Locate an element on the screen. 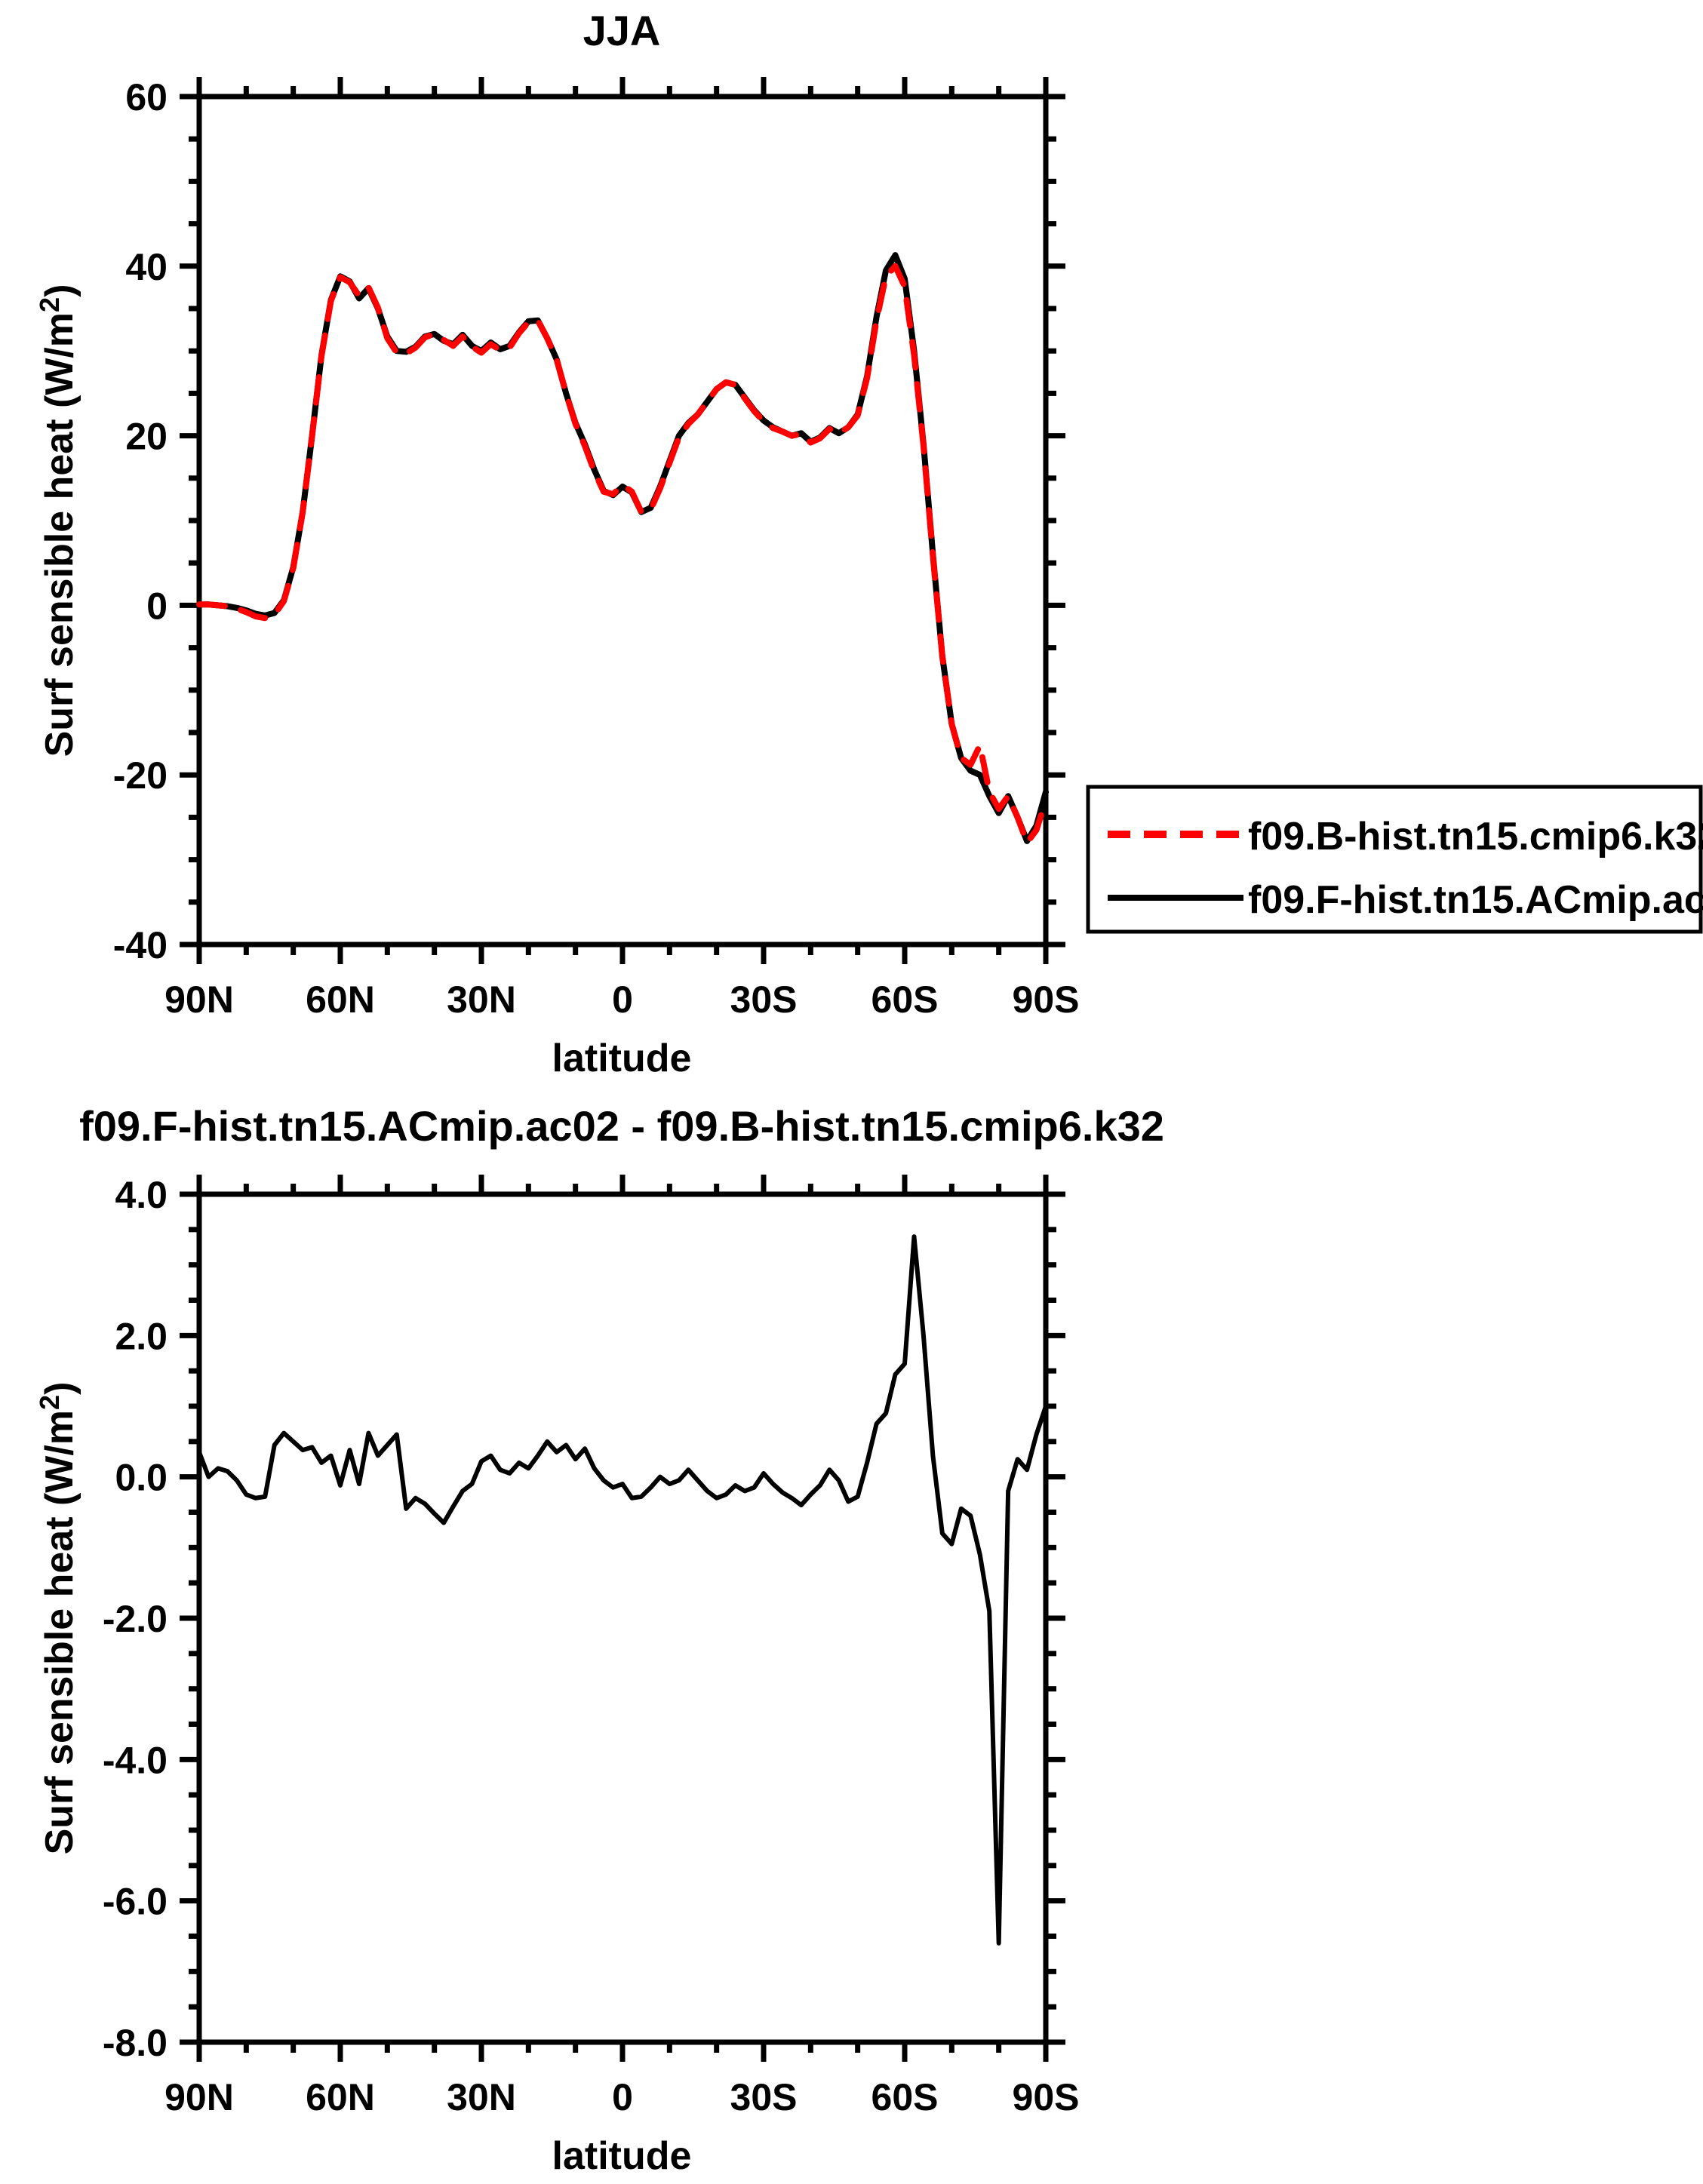  y-tick-label: -2.0 is located at coordinates (135, 1619).